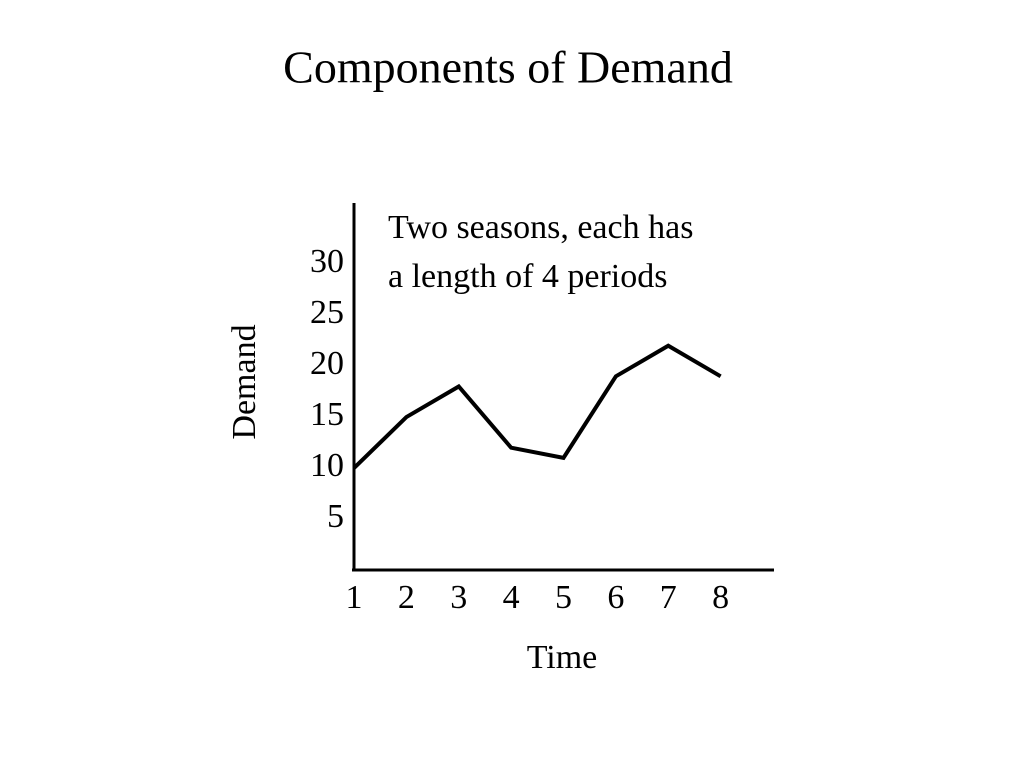  What do you see at coordinates (327, 414) in the screenshot?
I see `y-tick-label: 15` at bounding box center [327, 414].